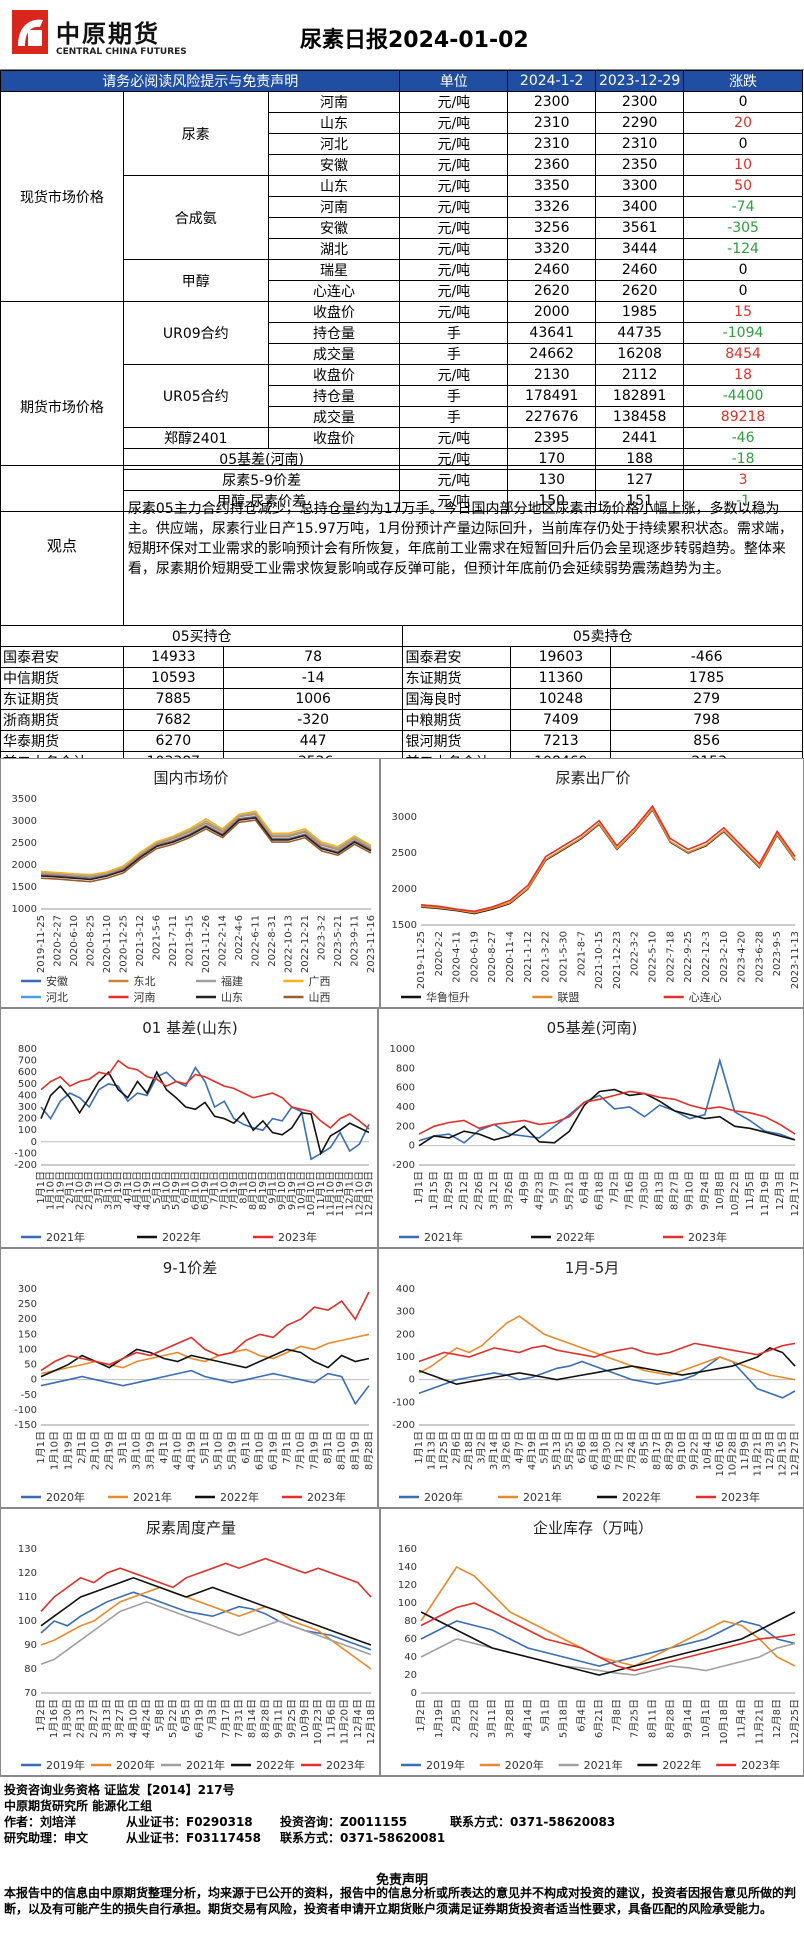 This screenshot has height=1948, width=804. What do you see at coordinates (27, 1549) in the screenshot?
I see `y-tick-label: 130` at bounding box center [27, 1549].